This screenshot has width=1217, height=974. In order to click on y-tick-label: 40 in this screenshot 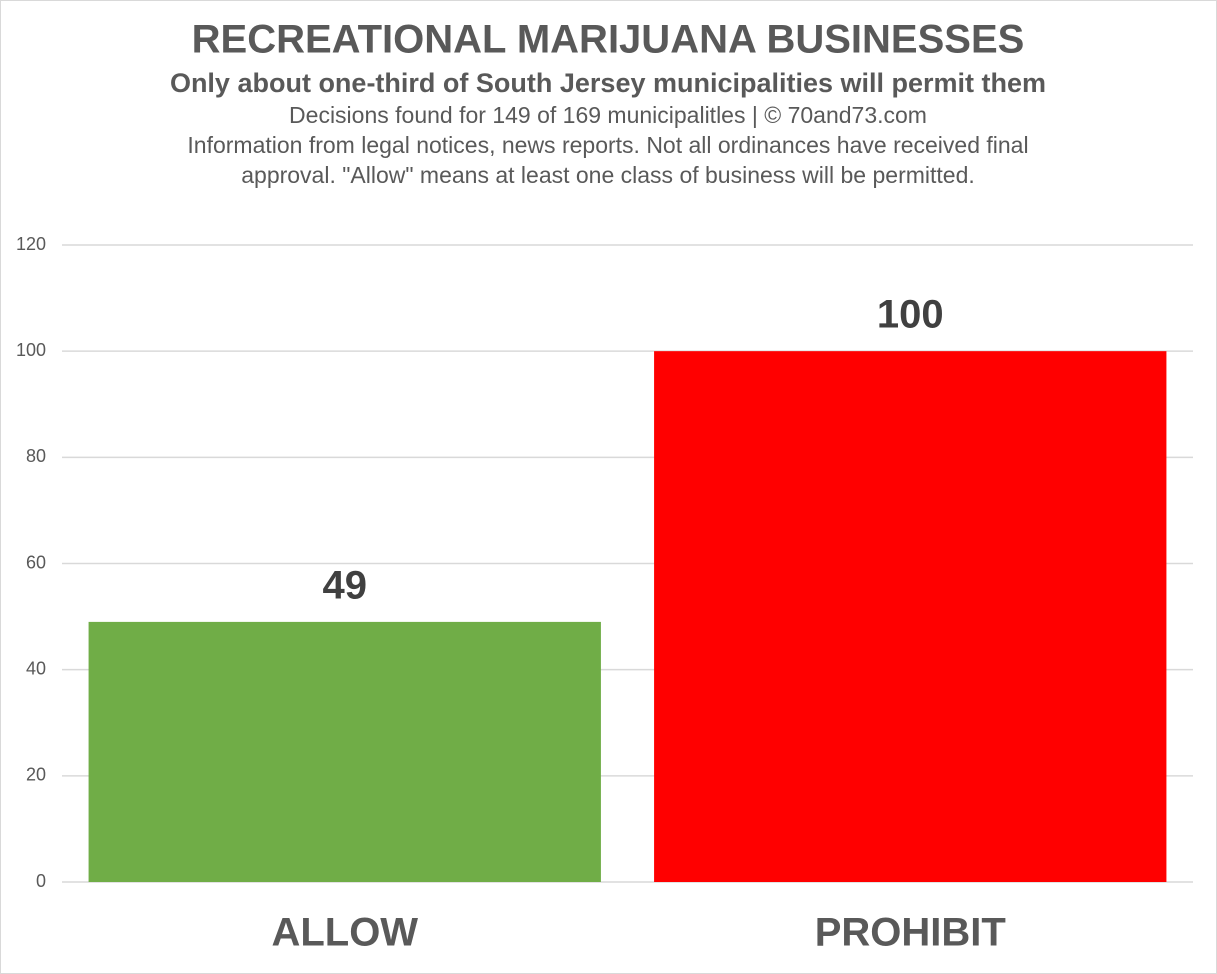, I will do `click(36, 668)`.